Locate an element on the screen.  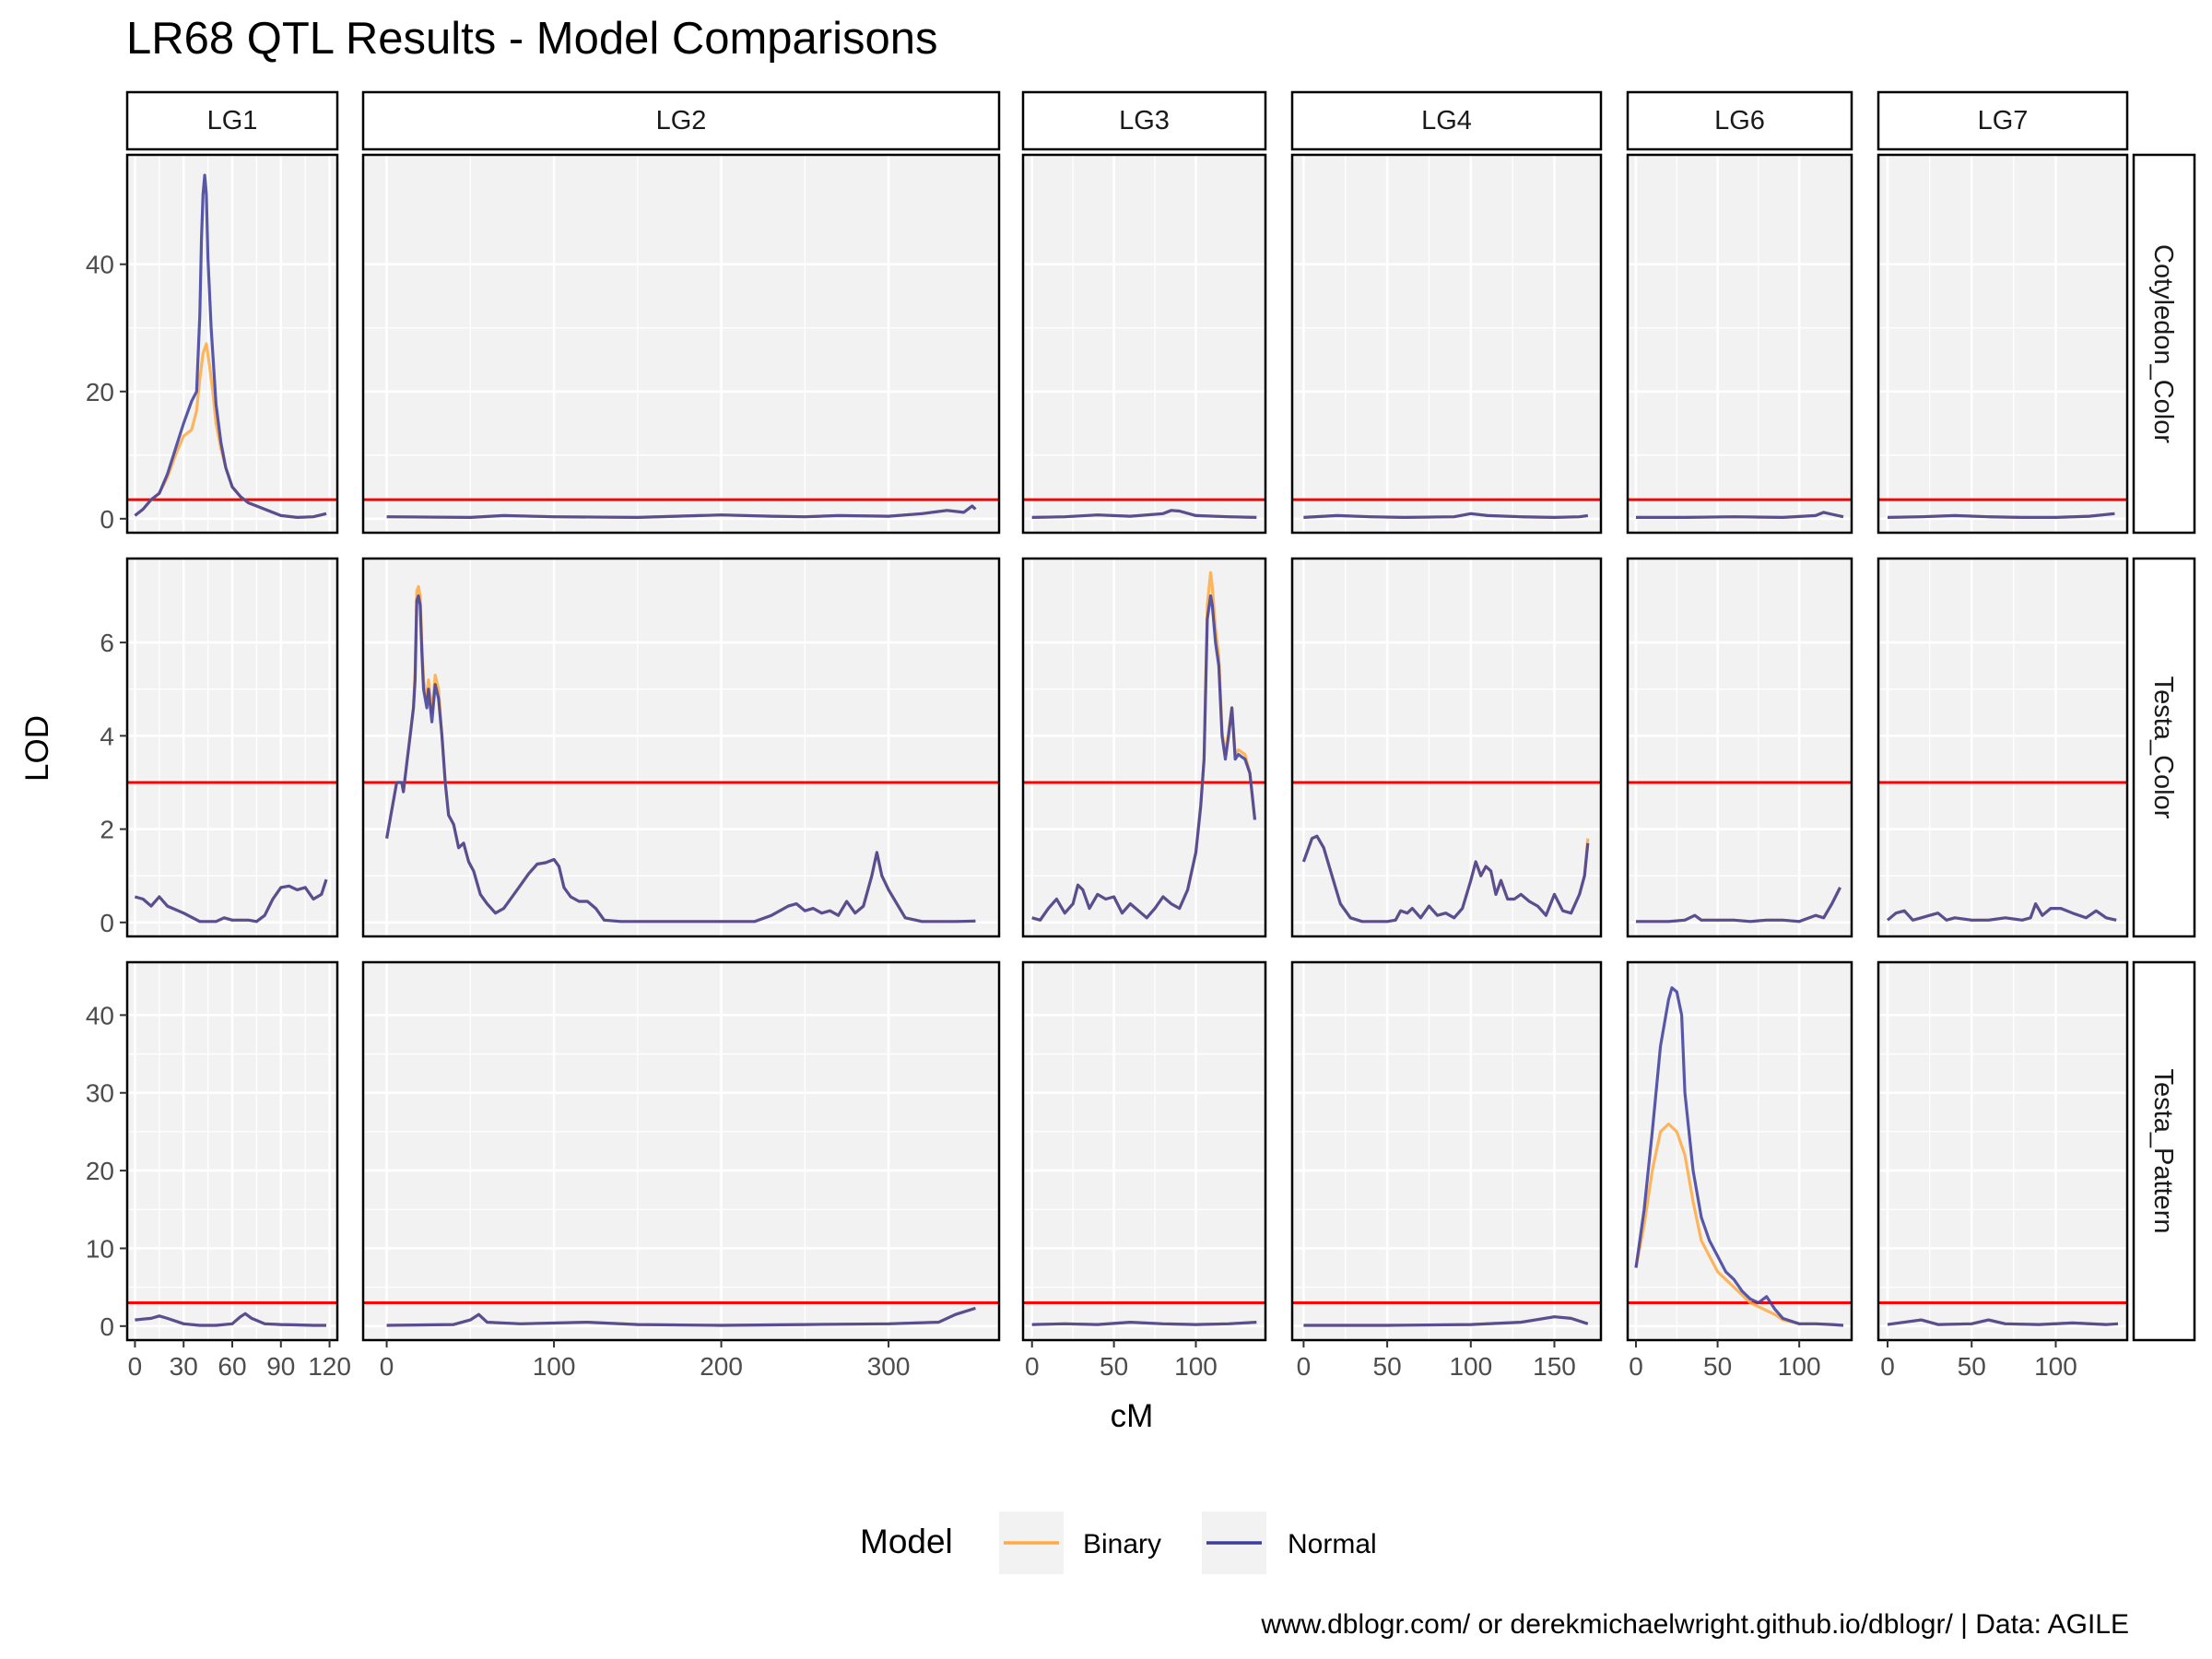
row-strip-label-cotyledon-color: Cotyledon_Color is located at coordinates (2163, 343).